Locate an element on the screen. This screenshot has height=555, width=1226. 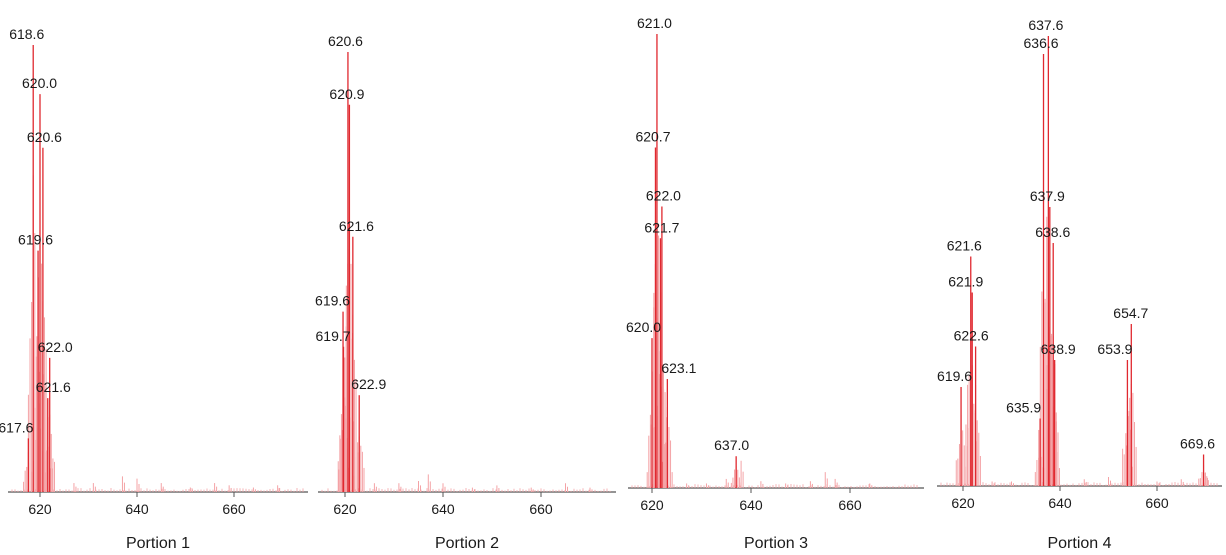
peak-label: 618.6 is located at coordinates (26, 34).